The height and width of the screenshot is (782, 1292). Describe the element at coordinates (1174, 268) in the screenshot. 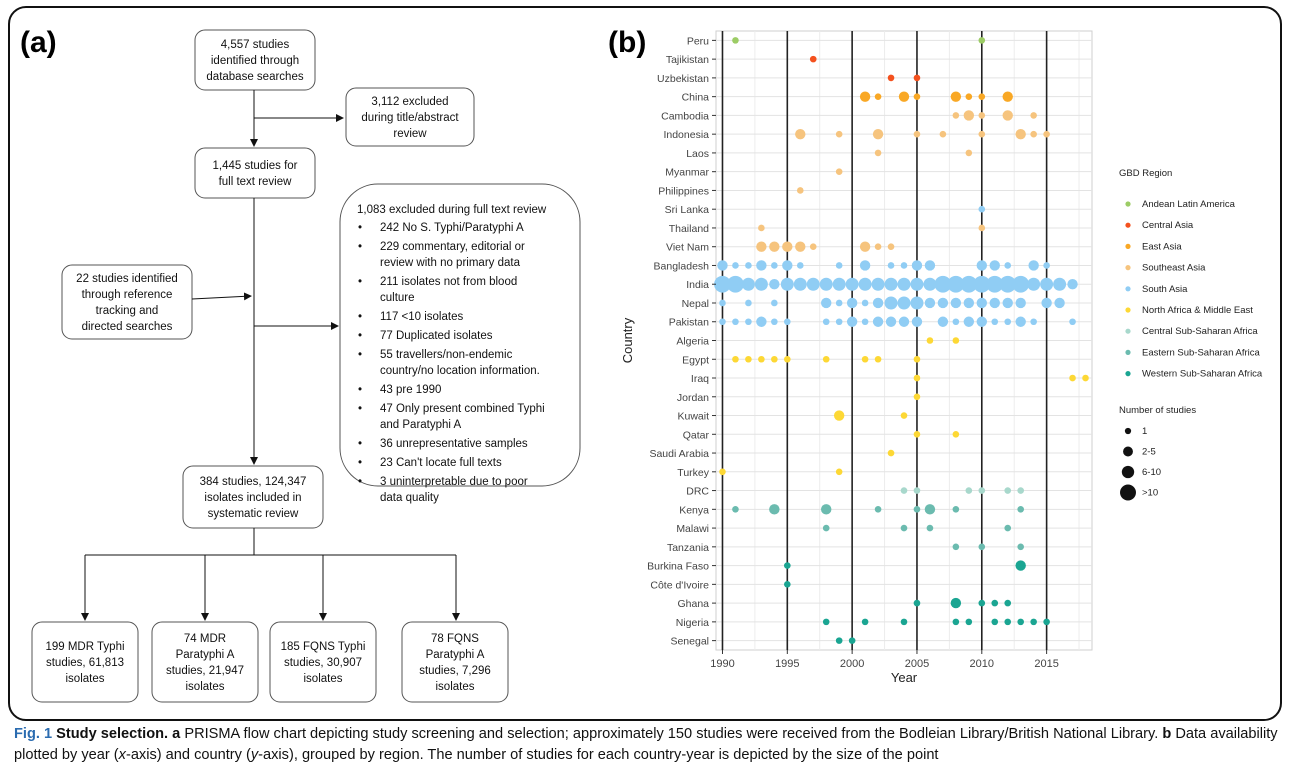

I see `legend-region-label: Southeast Asia` at that location.